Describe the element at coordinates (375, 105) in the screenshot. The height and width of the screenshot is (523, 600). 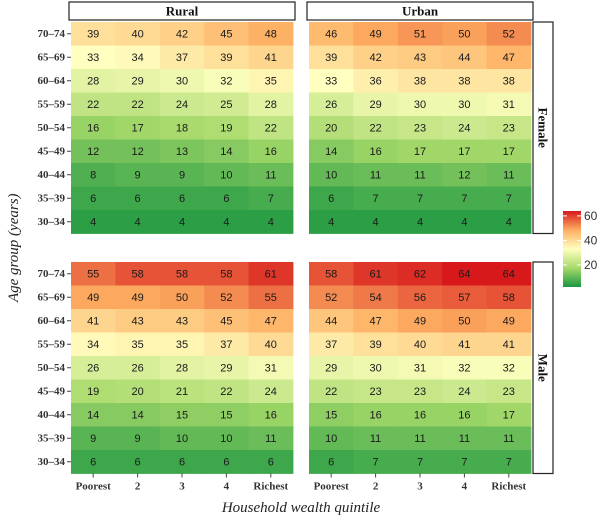
I see `cell-value-label: 29` at that location.